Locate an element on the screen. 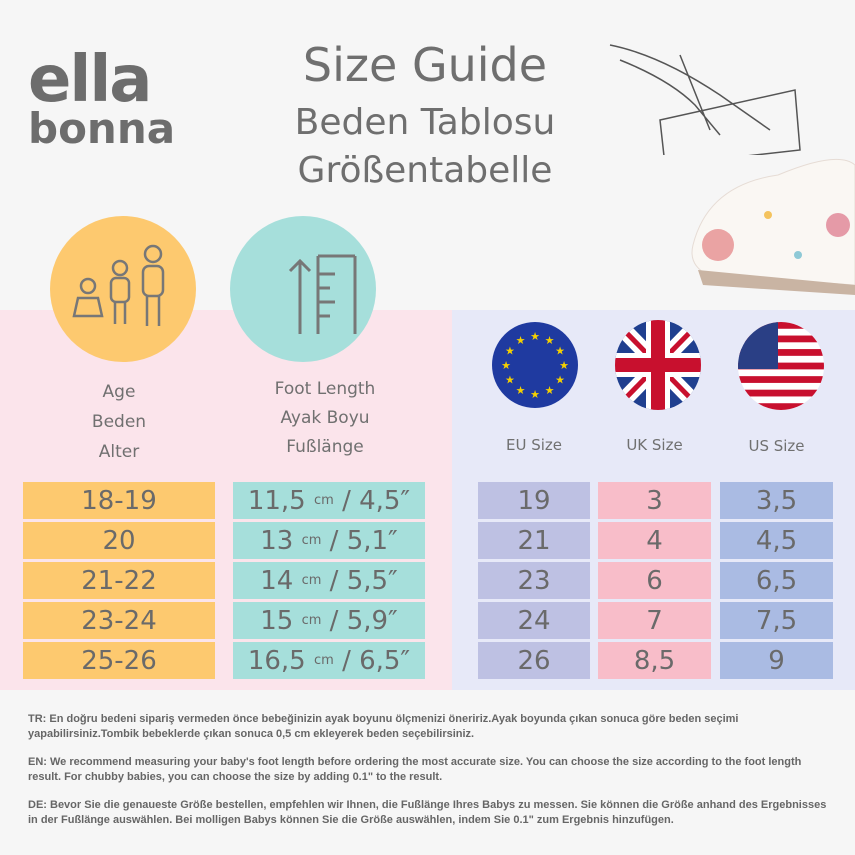  brand-logo: ella bonna is located at coordinates (101, 99).